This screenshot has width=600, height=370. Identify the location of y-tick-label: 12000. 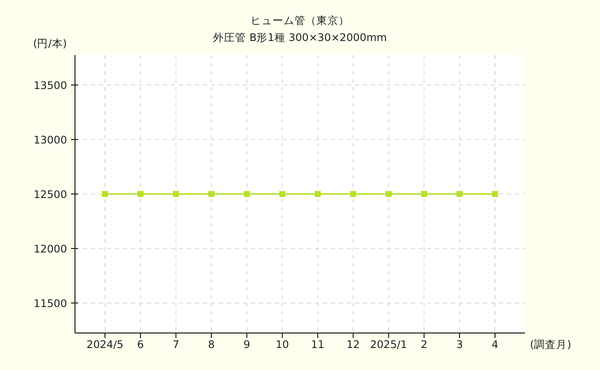
(50, 250).